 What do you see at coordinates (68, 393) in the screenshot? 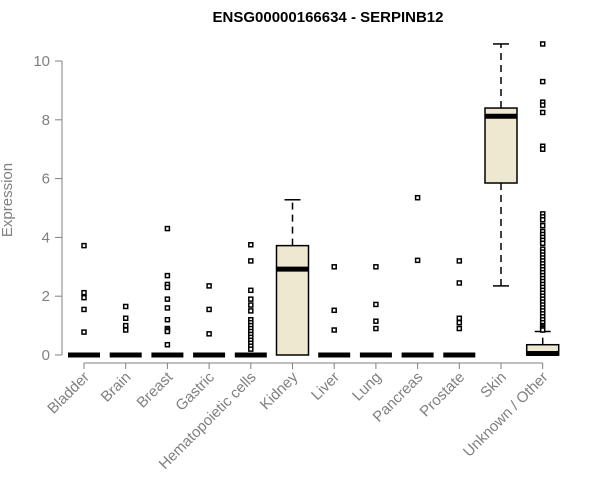
I see `x-category-label: Bladder` at bounding box center [68, 393].